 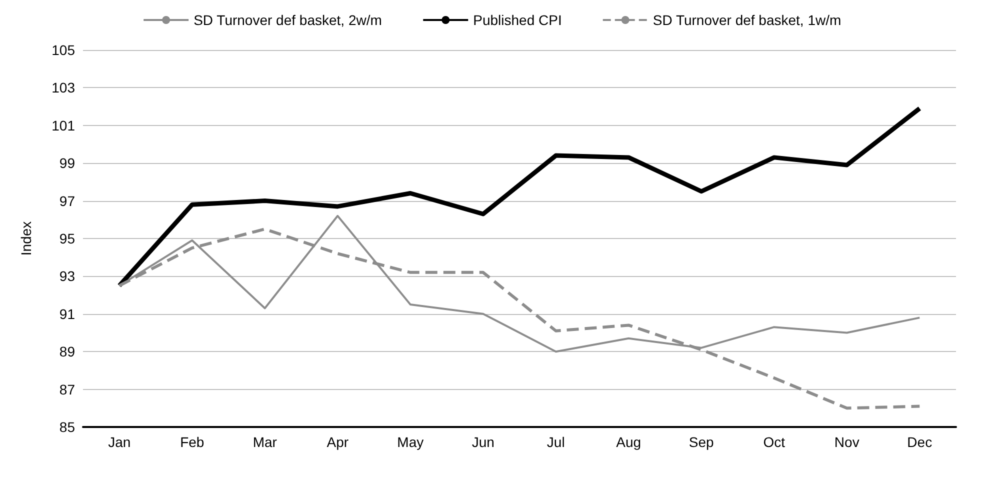 I want to click on x-tick-label: Jul, so click(x=555, y=442).